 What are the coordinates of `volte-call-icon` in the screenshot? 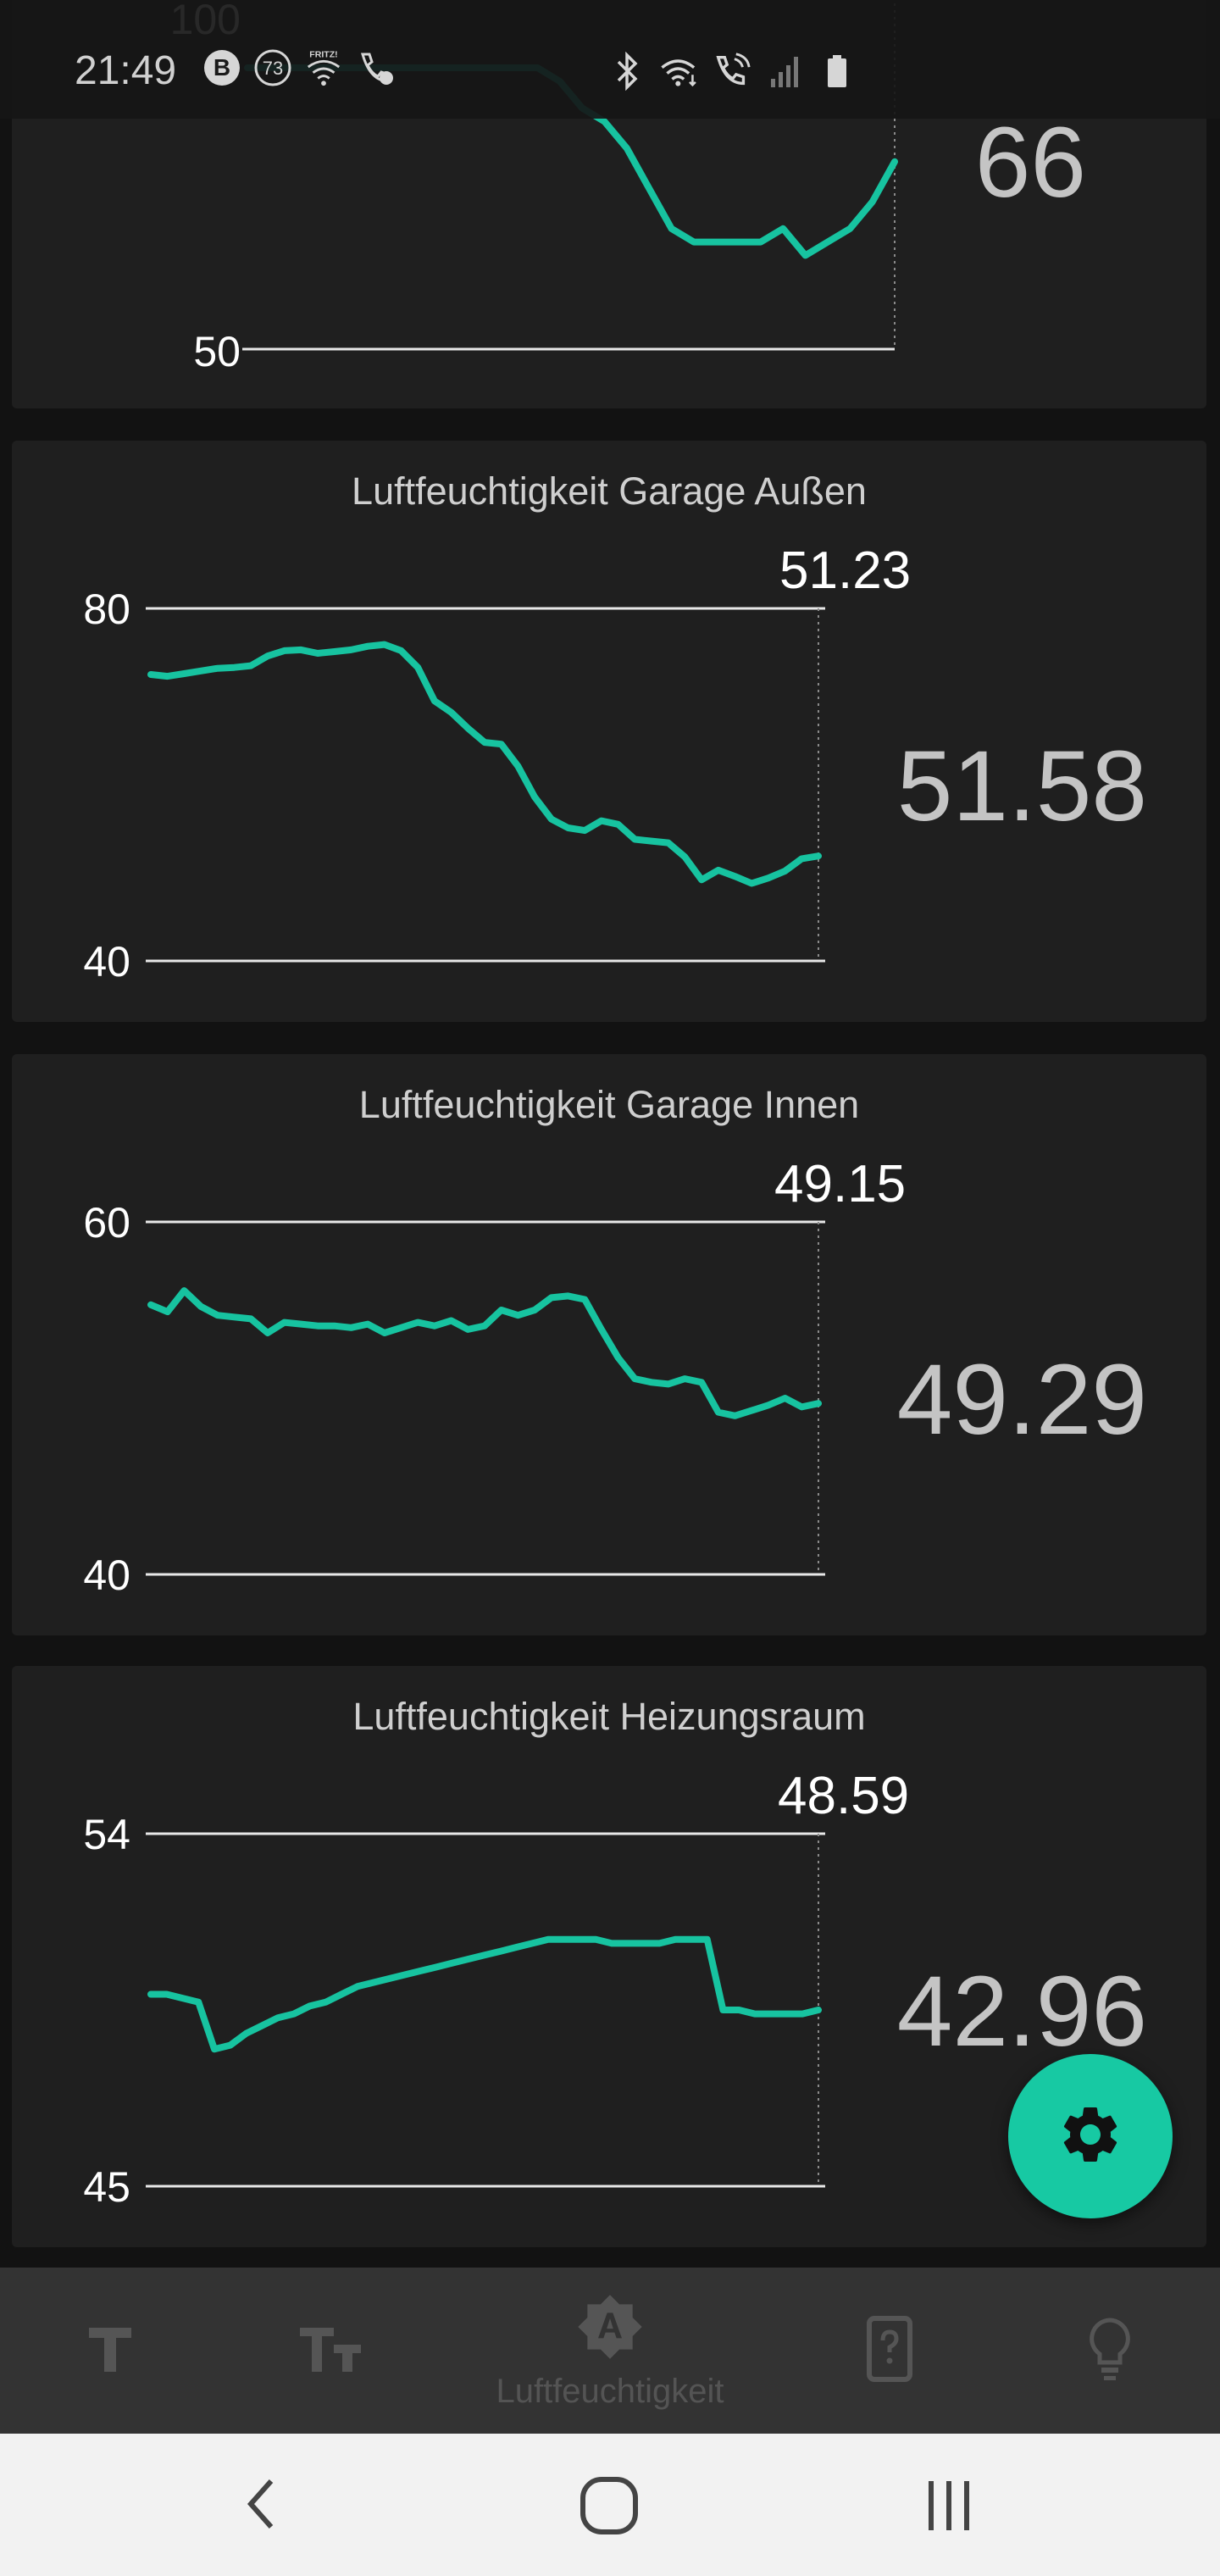 It's located at (732, 71).